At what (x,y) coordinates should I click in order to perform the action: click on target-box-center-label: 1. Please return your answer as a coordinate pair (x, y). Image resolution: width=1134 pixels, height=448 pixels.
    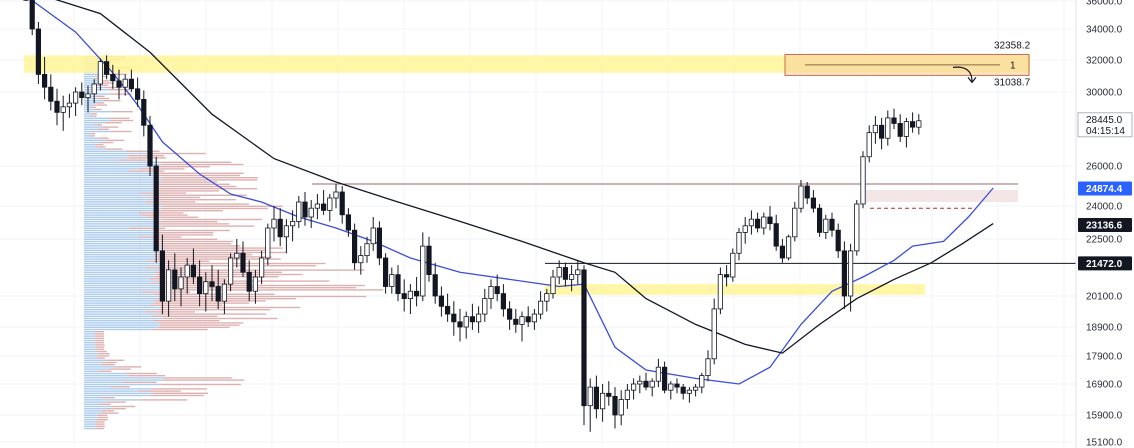
    Looking at the image, I should click on (1013, 65).